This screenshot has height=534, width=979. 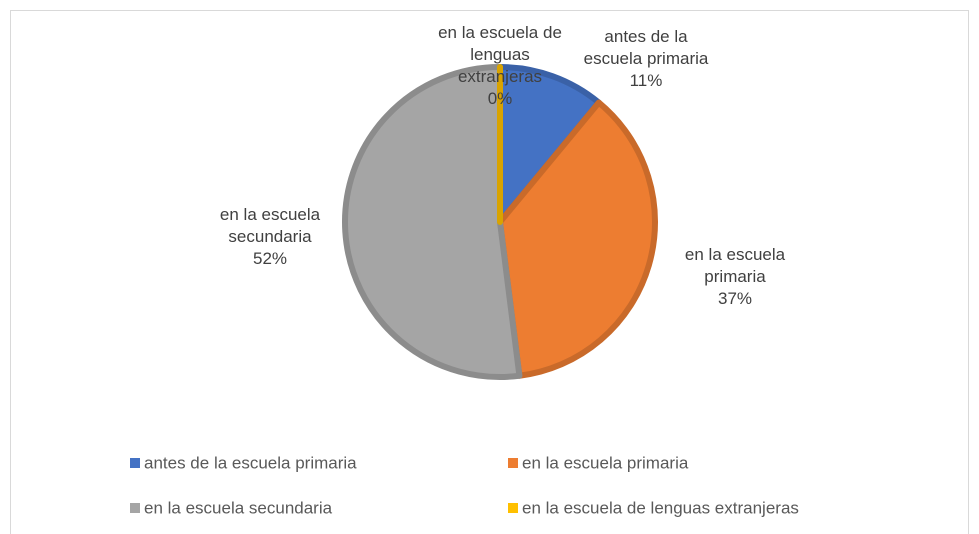 I want to click on data-label: antes de la escuela primaria 11%, so click(x=646, y=59).